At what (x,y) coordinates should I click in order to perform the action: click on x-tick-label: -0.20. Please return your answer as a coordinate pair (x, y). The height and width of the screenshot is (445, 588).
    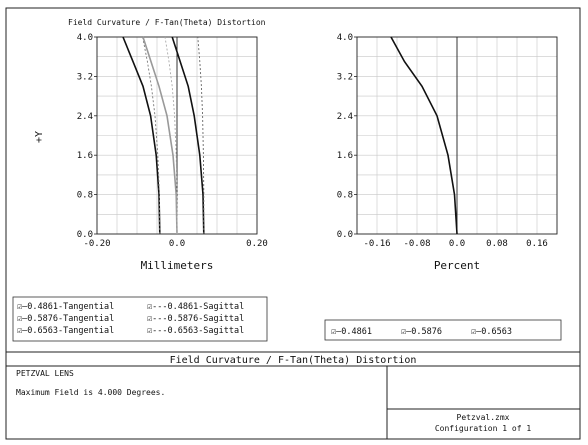
    Looking at the image, I should click on (96, 244).